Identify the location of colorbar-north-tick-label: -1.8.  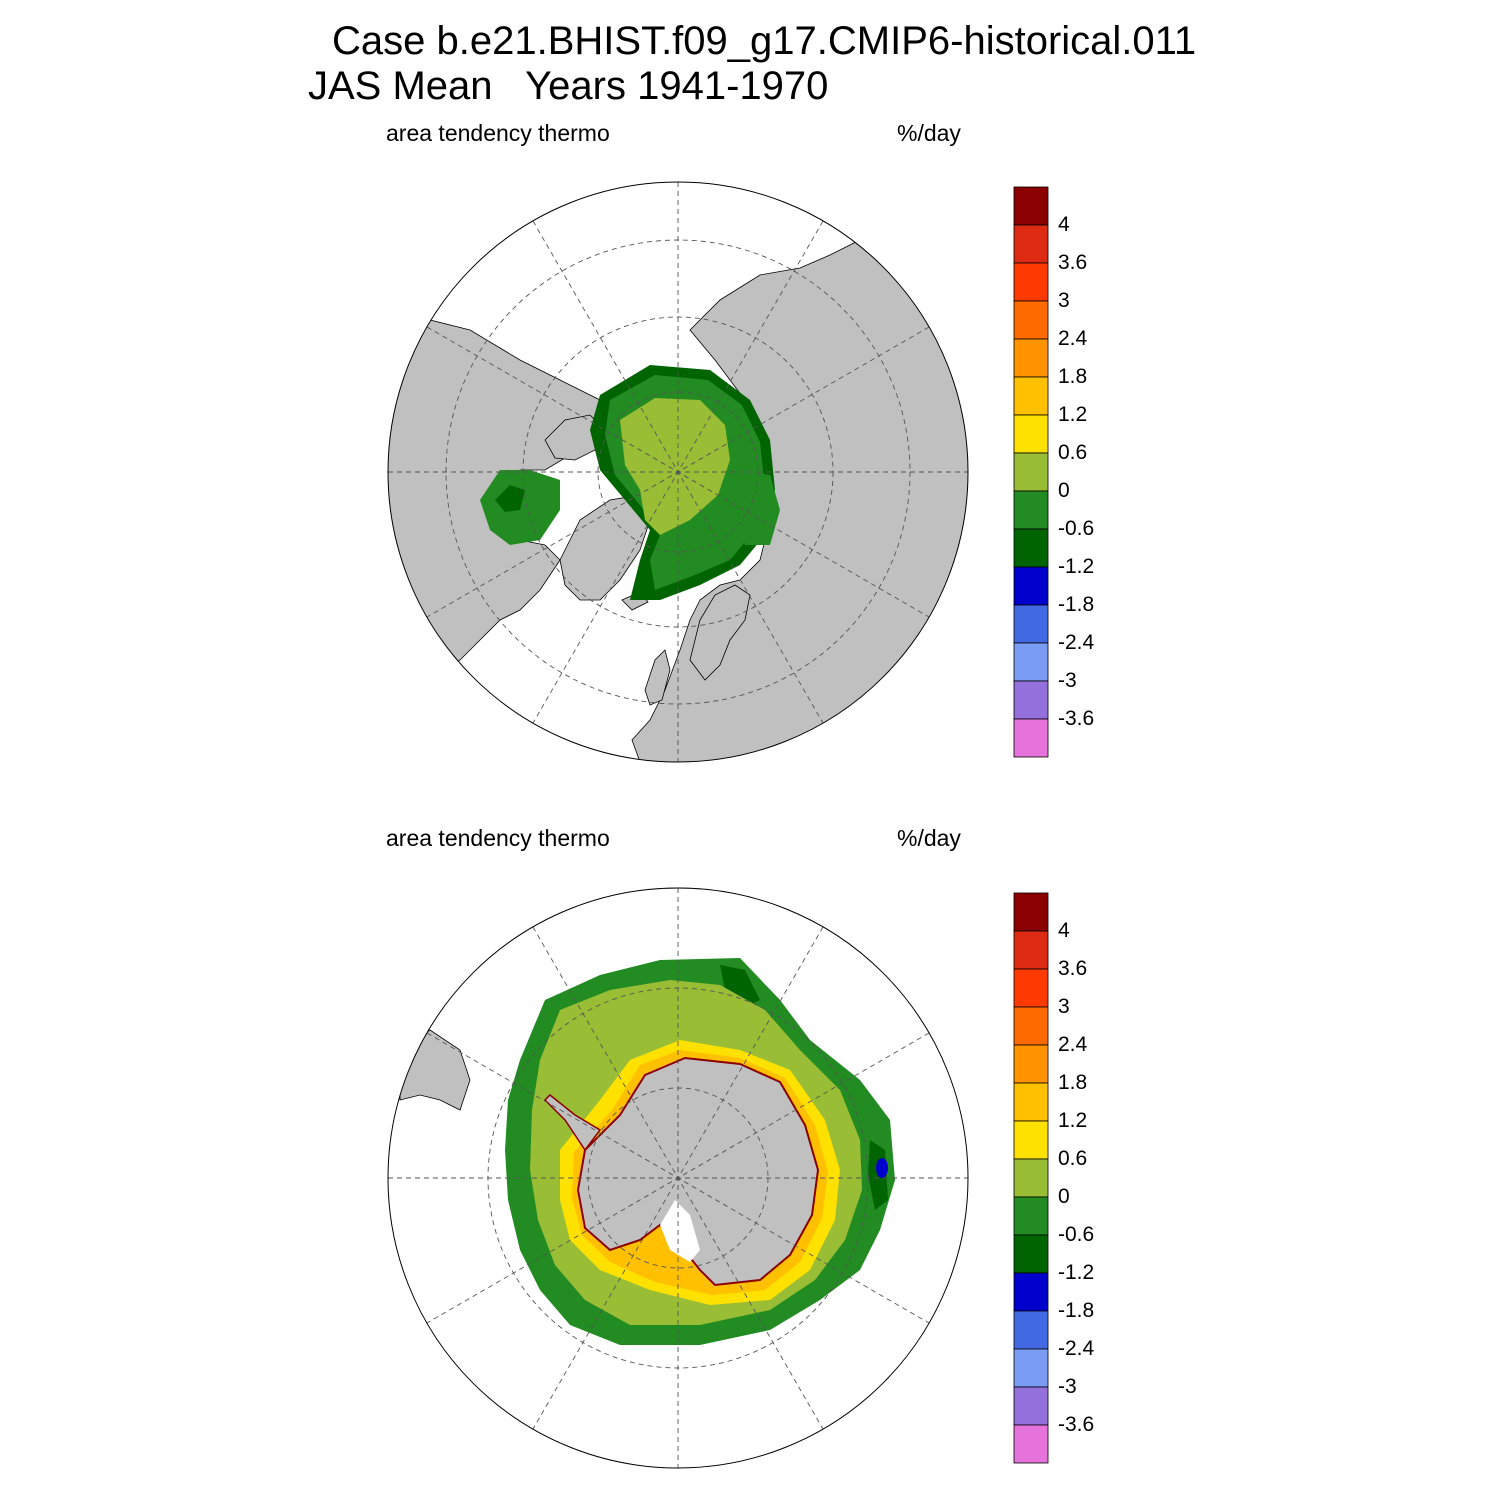
(1076, 604).